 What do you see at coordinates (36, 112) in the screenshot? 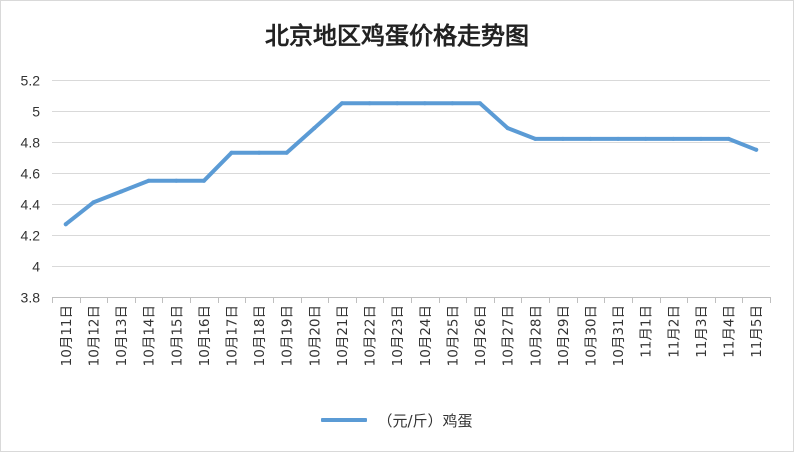
I see `y-tick-label: 5` at bounding box center [36, 112].